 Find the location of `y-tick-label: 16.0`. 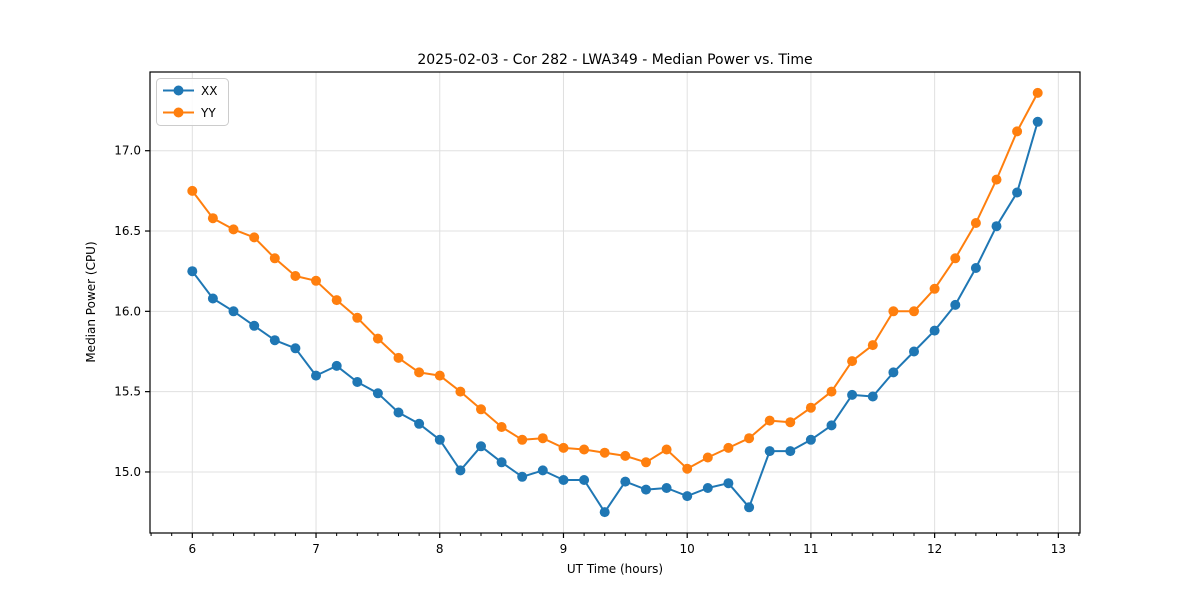

y-tick-label: 16.0 is located at coordinates (127, 311).